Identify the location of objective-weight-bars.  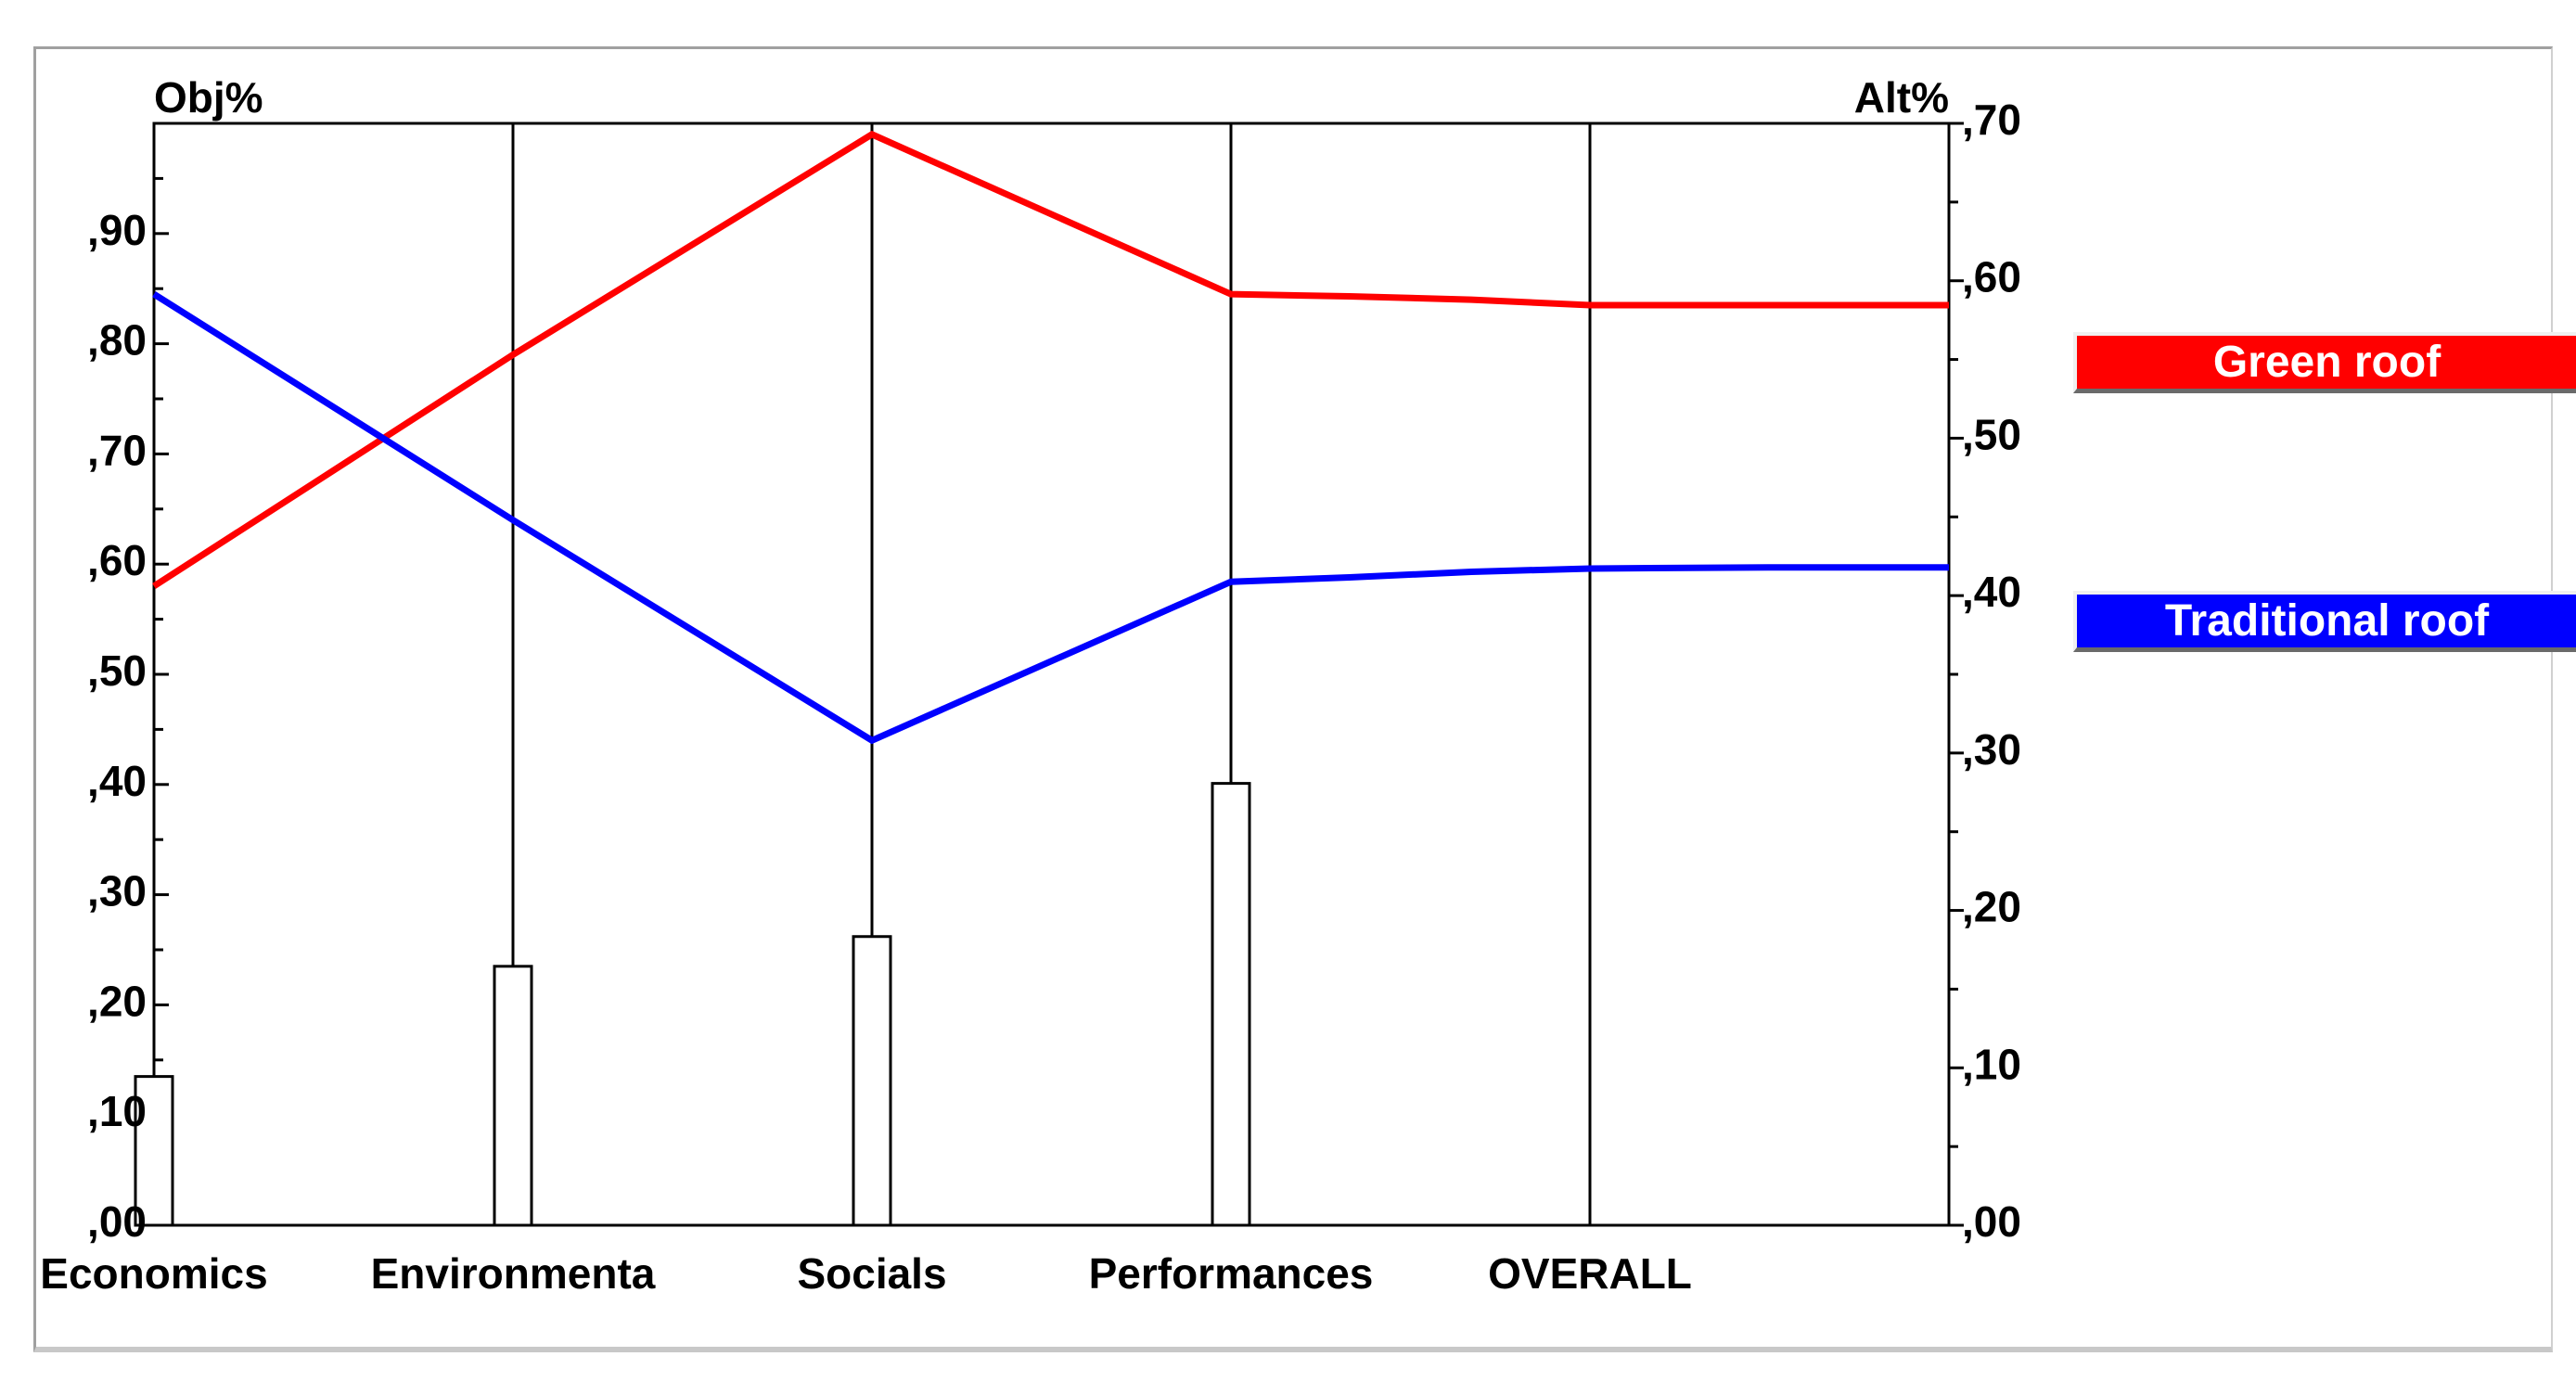
(692, 1004).